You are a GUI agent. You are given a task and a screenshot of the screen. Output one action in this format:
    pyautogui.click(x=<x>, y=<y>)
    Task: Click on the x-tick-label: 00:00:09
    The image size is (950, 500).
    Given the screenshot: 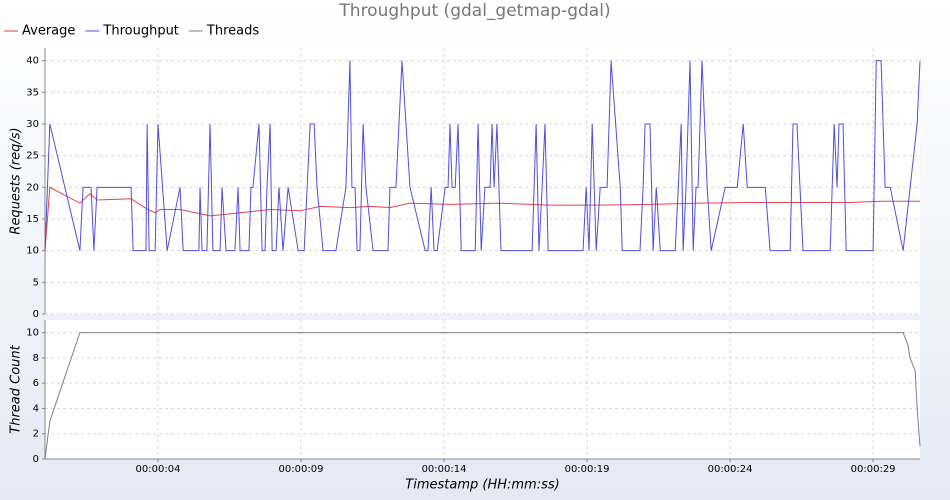 What is the action you would take?
    pyautogui.click(x=301, y=469)
    